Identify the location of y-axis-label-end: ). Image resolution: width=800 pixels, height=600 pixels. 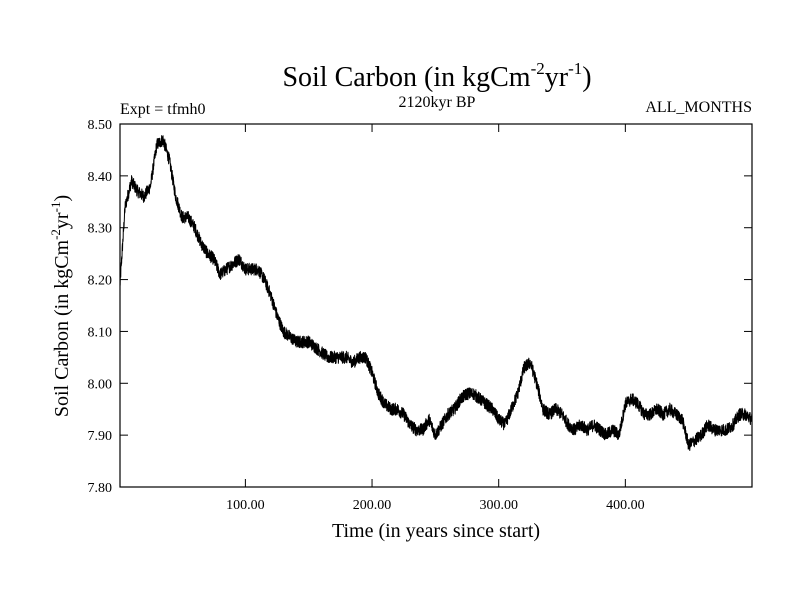
(62, 198).